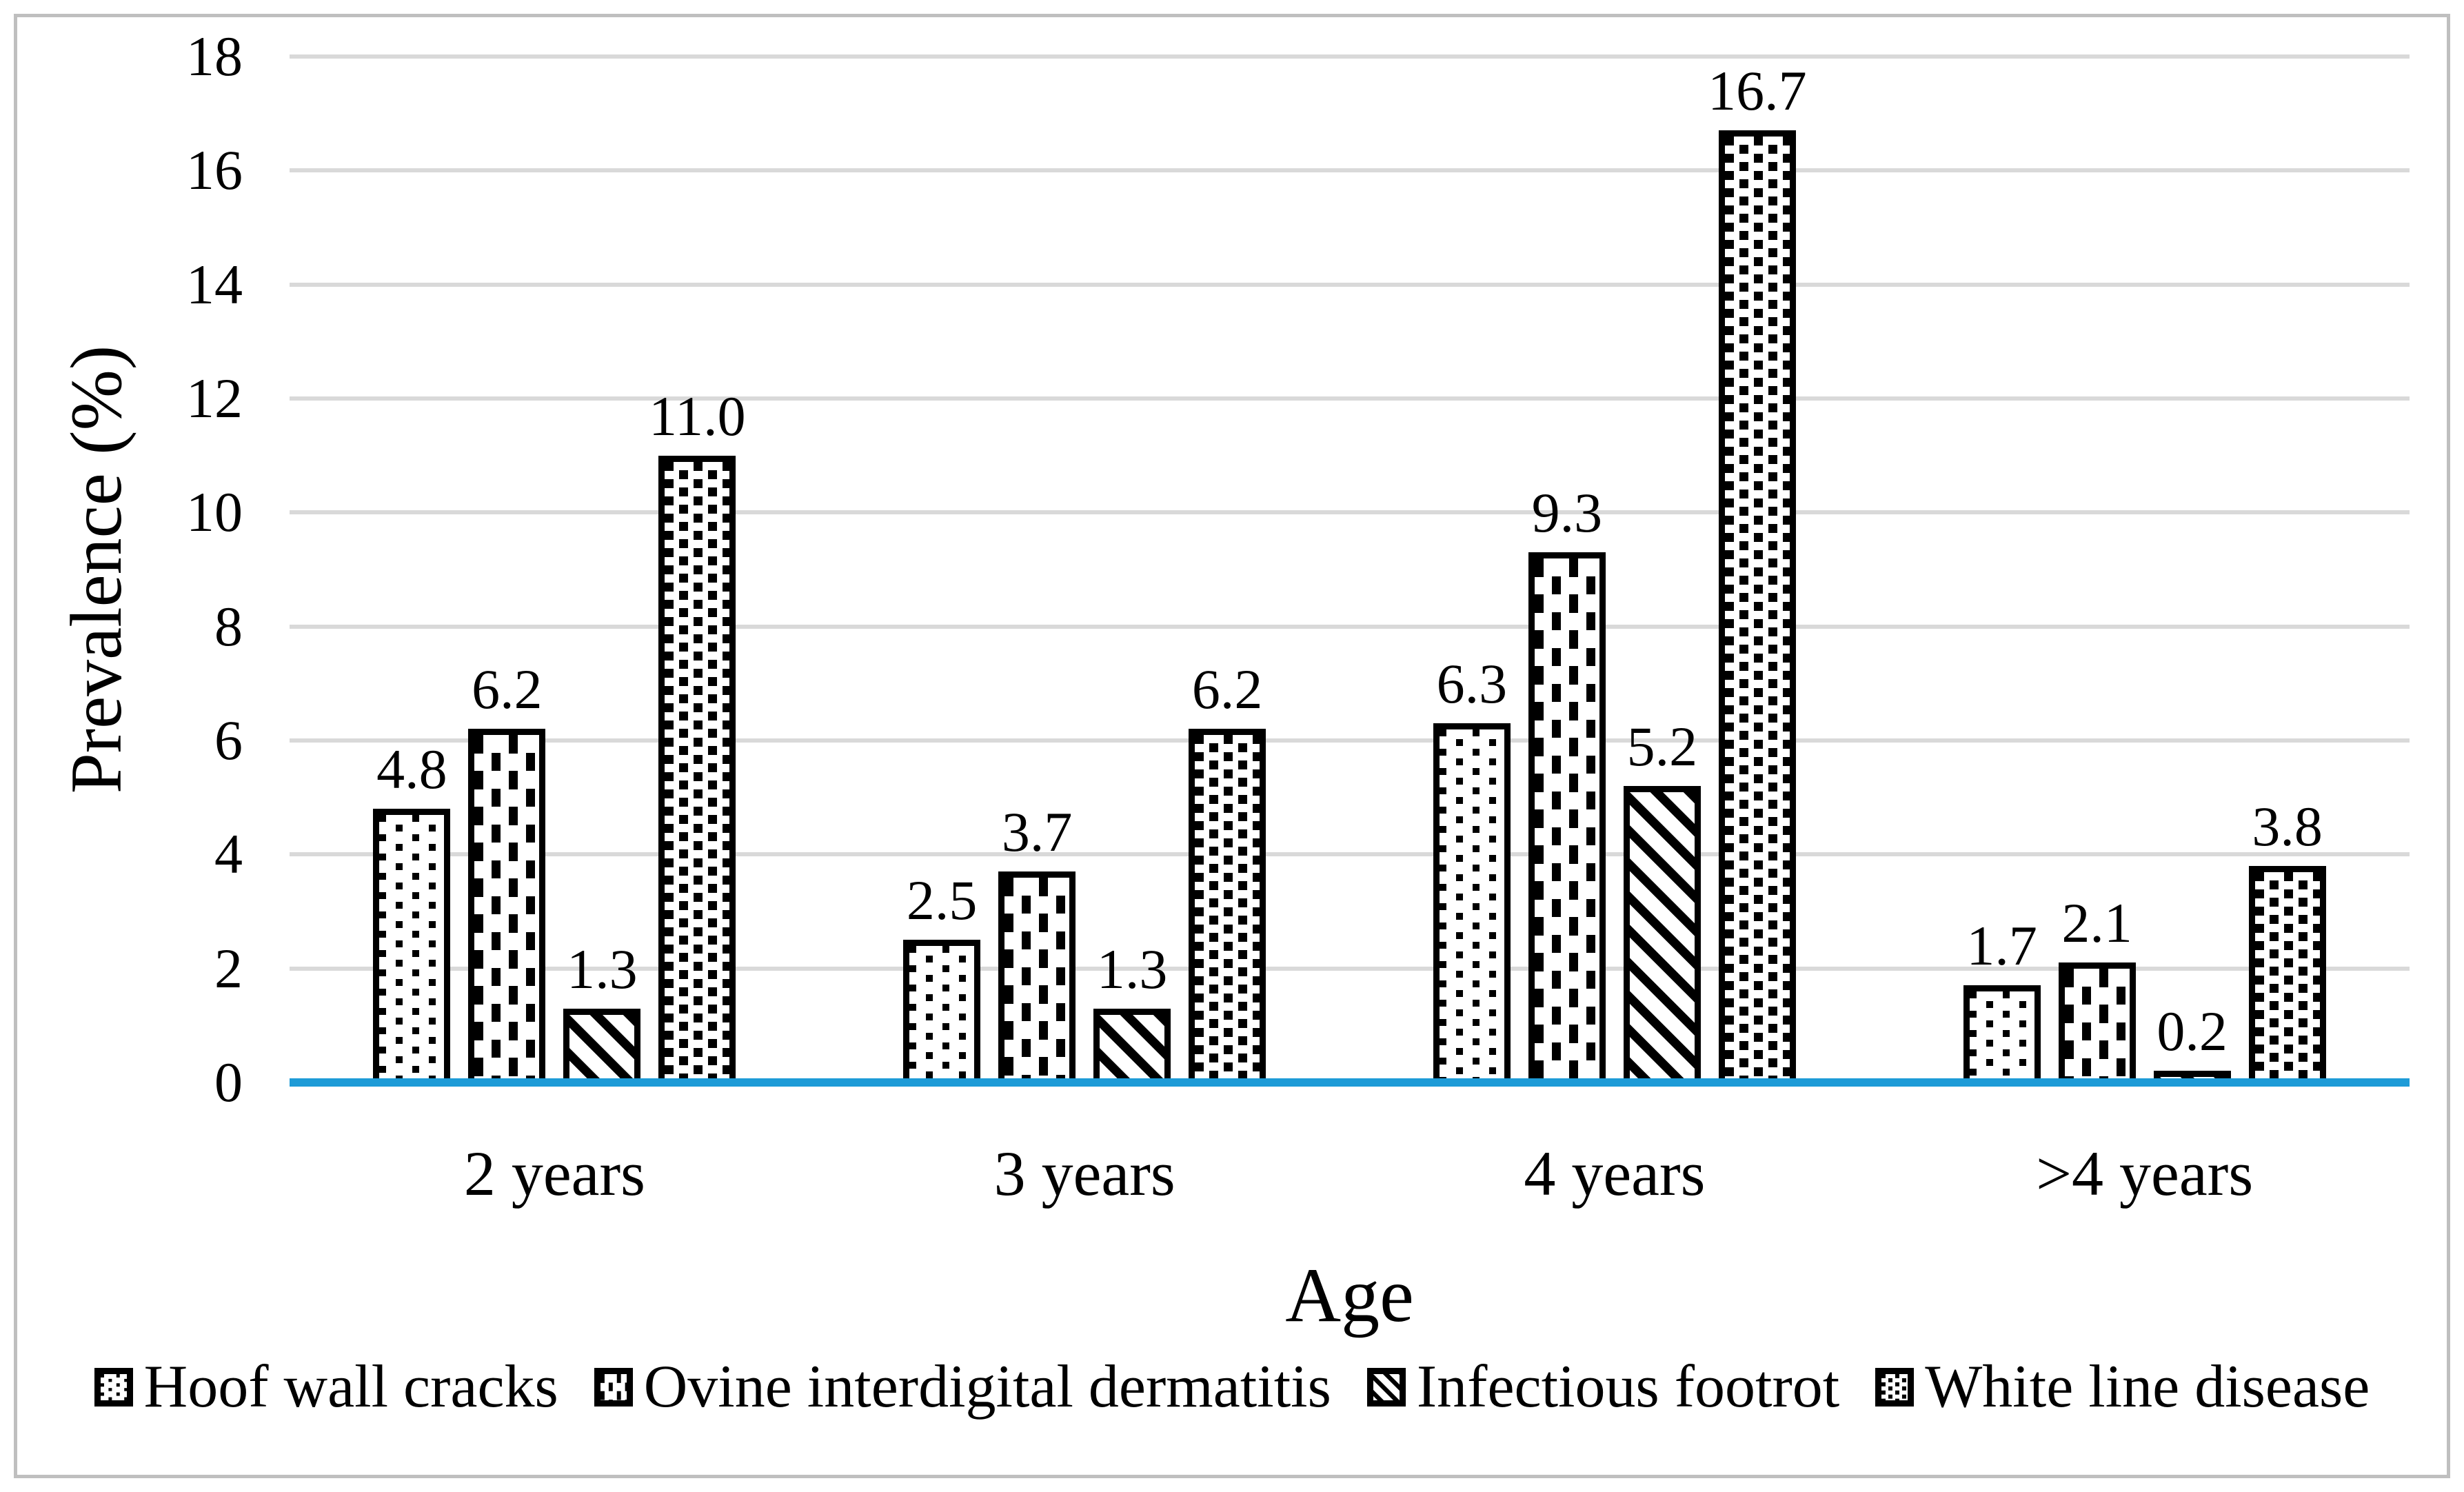 The width and height of the screenshot is (2464, 1492). I want to click on bar-infectious-footrot-2-years: 1.3, so click(602, 1011).